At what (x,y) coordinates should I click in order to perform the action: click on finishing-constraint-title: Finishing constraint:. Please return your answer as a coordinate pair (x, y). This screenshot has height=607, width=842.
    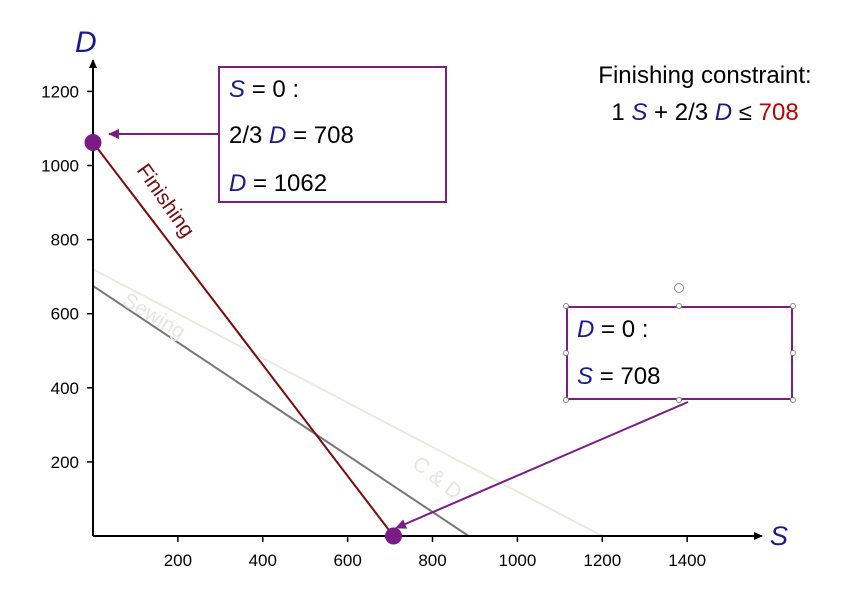
    Looking at the image, I should click on (705, 76).